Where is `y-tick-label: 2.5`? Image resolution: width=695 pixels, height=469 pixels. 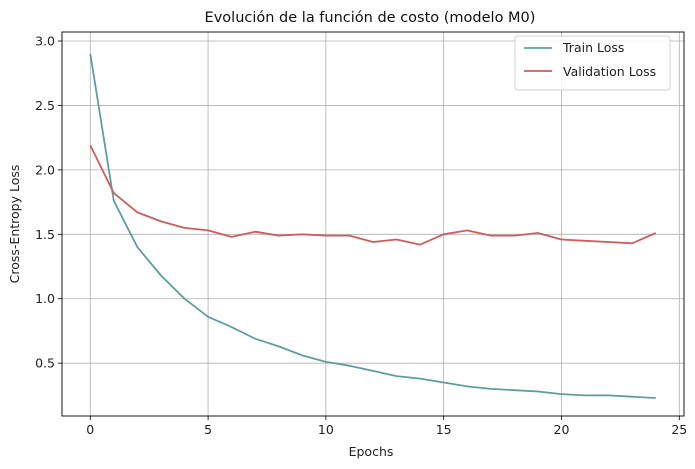 y-tick-label: 2.5 is located at coordinates (45, 105).